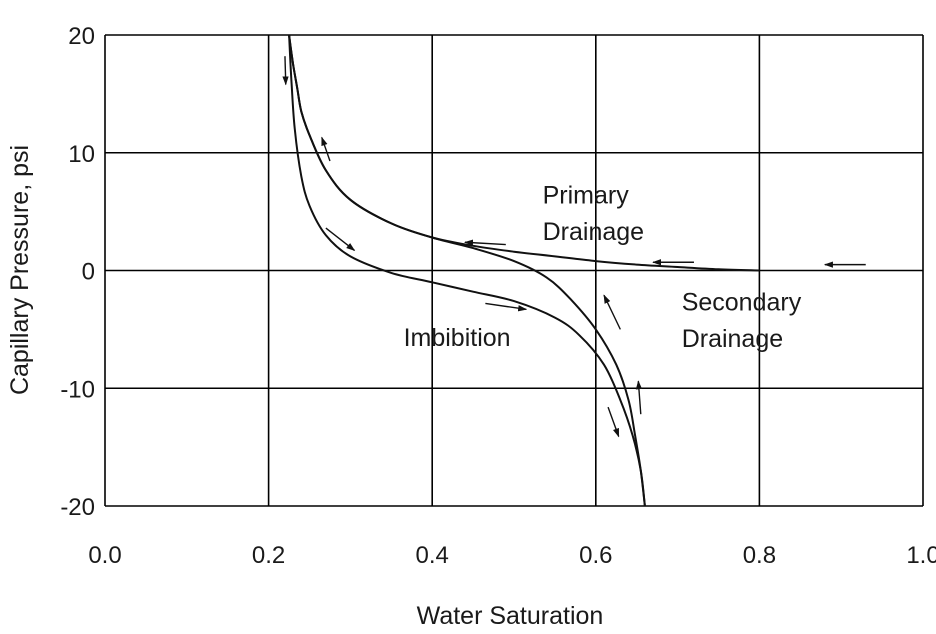 This screenshot has width=936, height=634. Describe the element at coordinates (759, 555) in the screenshot. I see `x-tick-label: 0.8` at that location.